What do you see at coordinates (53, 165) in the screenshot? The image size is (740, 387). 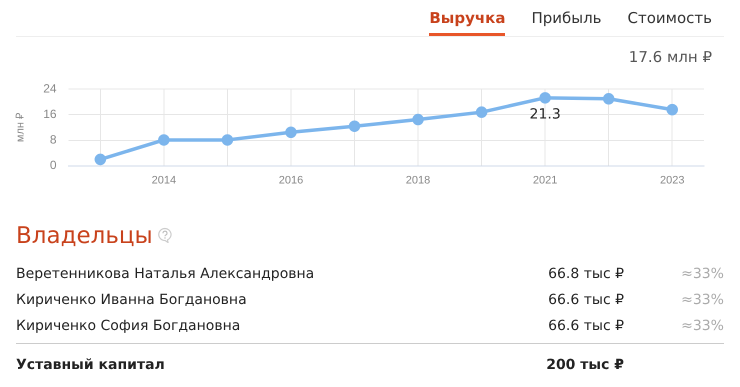 I see `y-tick-label: 0` at bounding box center [53, 165].